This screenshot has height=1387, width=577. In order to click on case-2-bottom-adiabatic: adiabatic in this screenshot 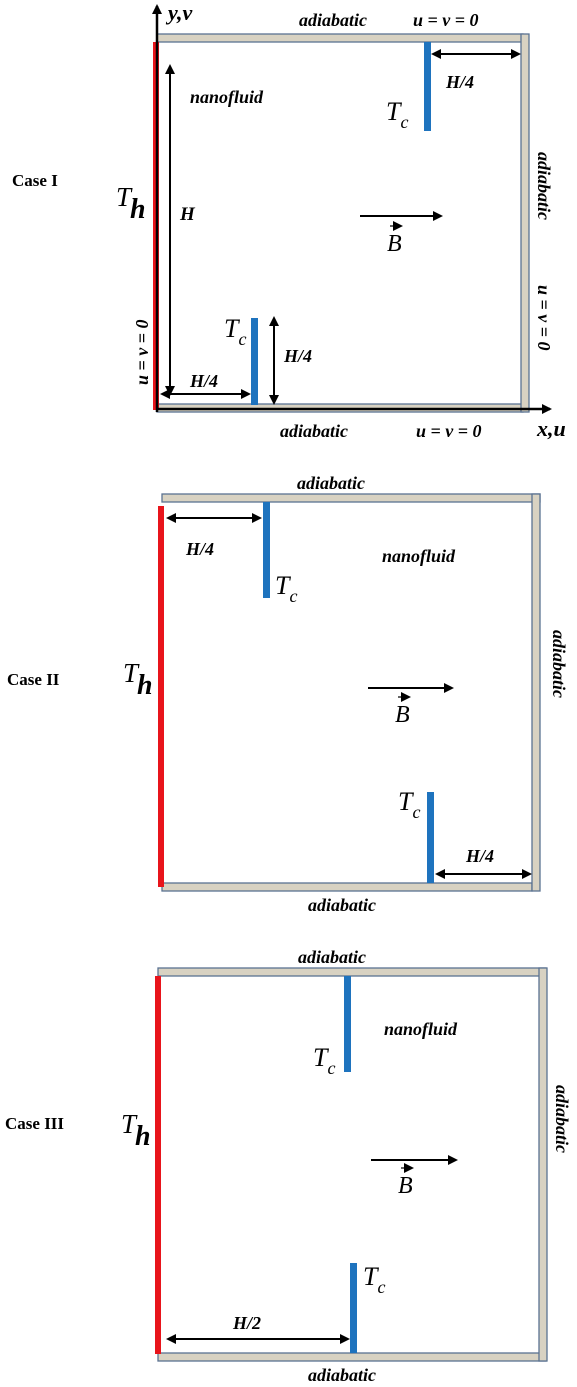, I will do `click(342, 905)`.